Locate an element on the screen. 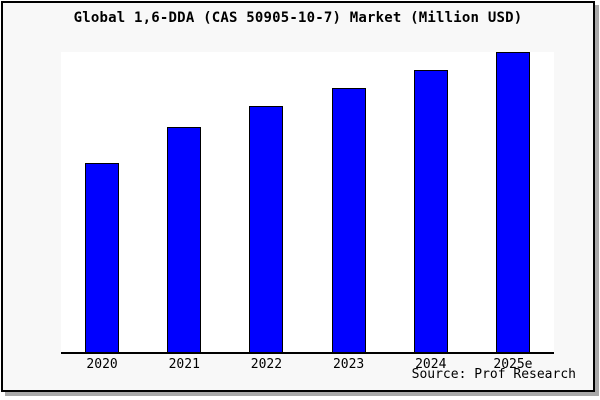  x-tick-label-2022: 2022 is located at coordinates (266, 364).